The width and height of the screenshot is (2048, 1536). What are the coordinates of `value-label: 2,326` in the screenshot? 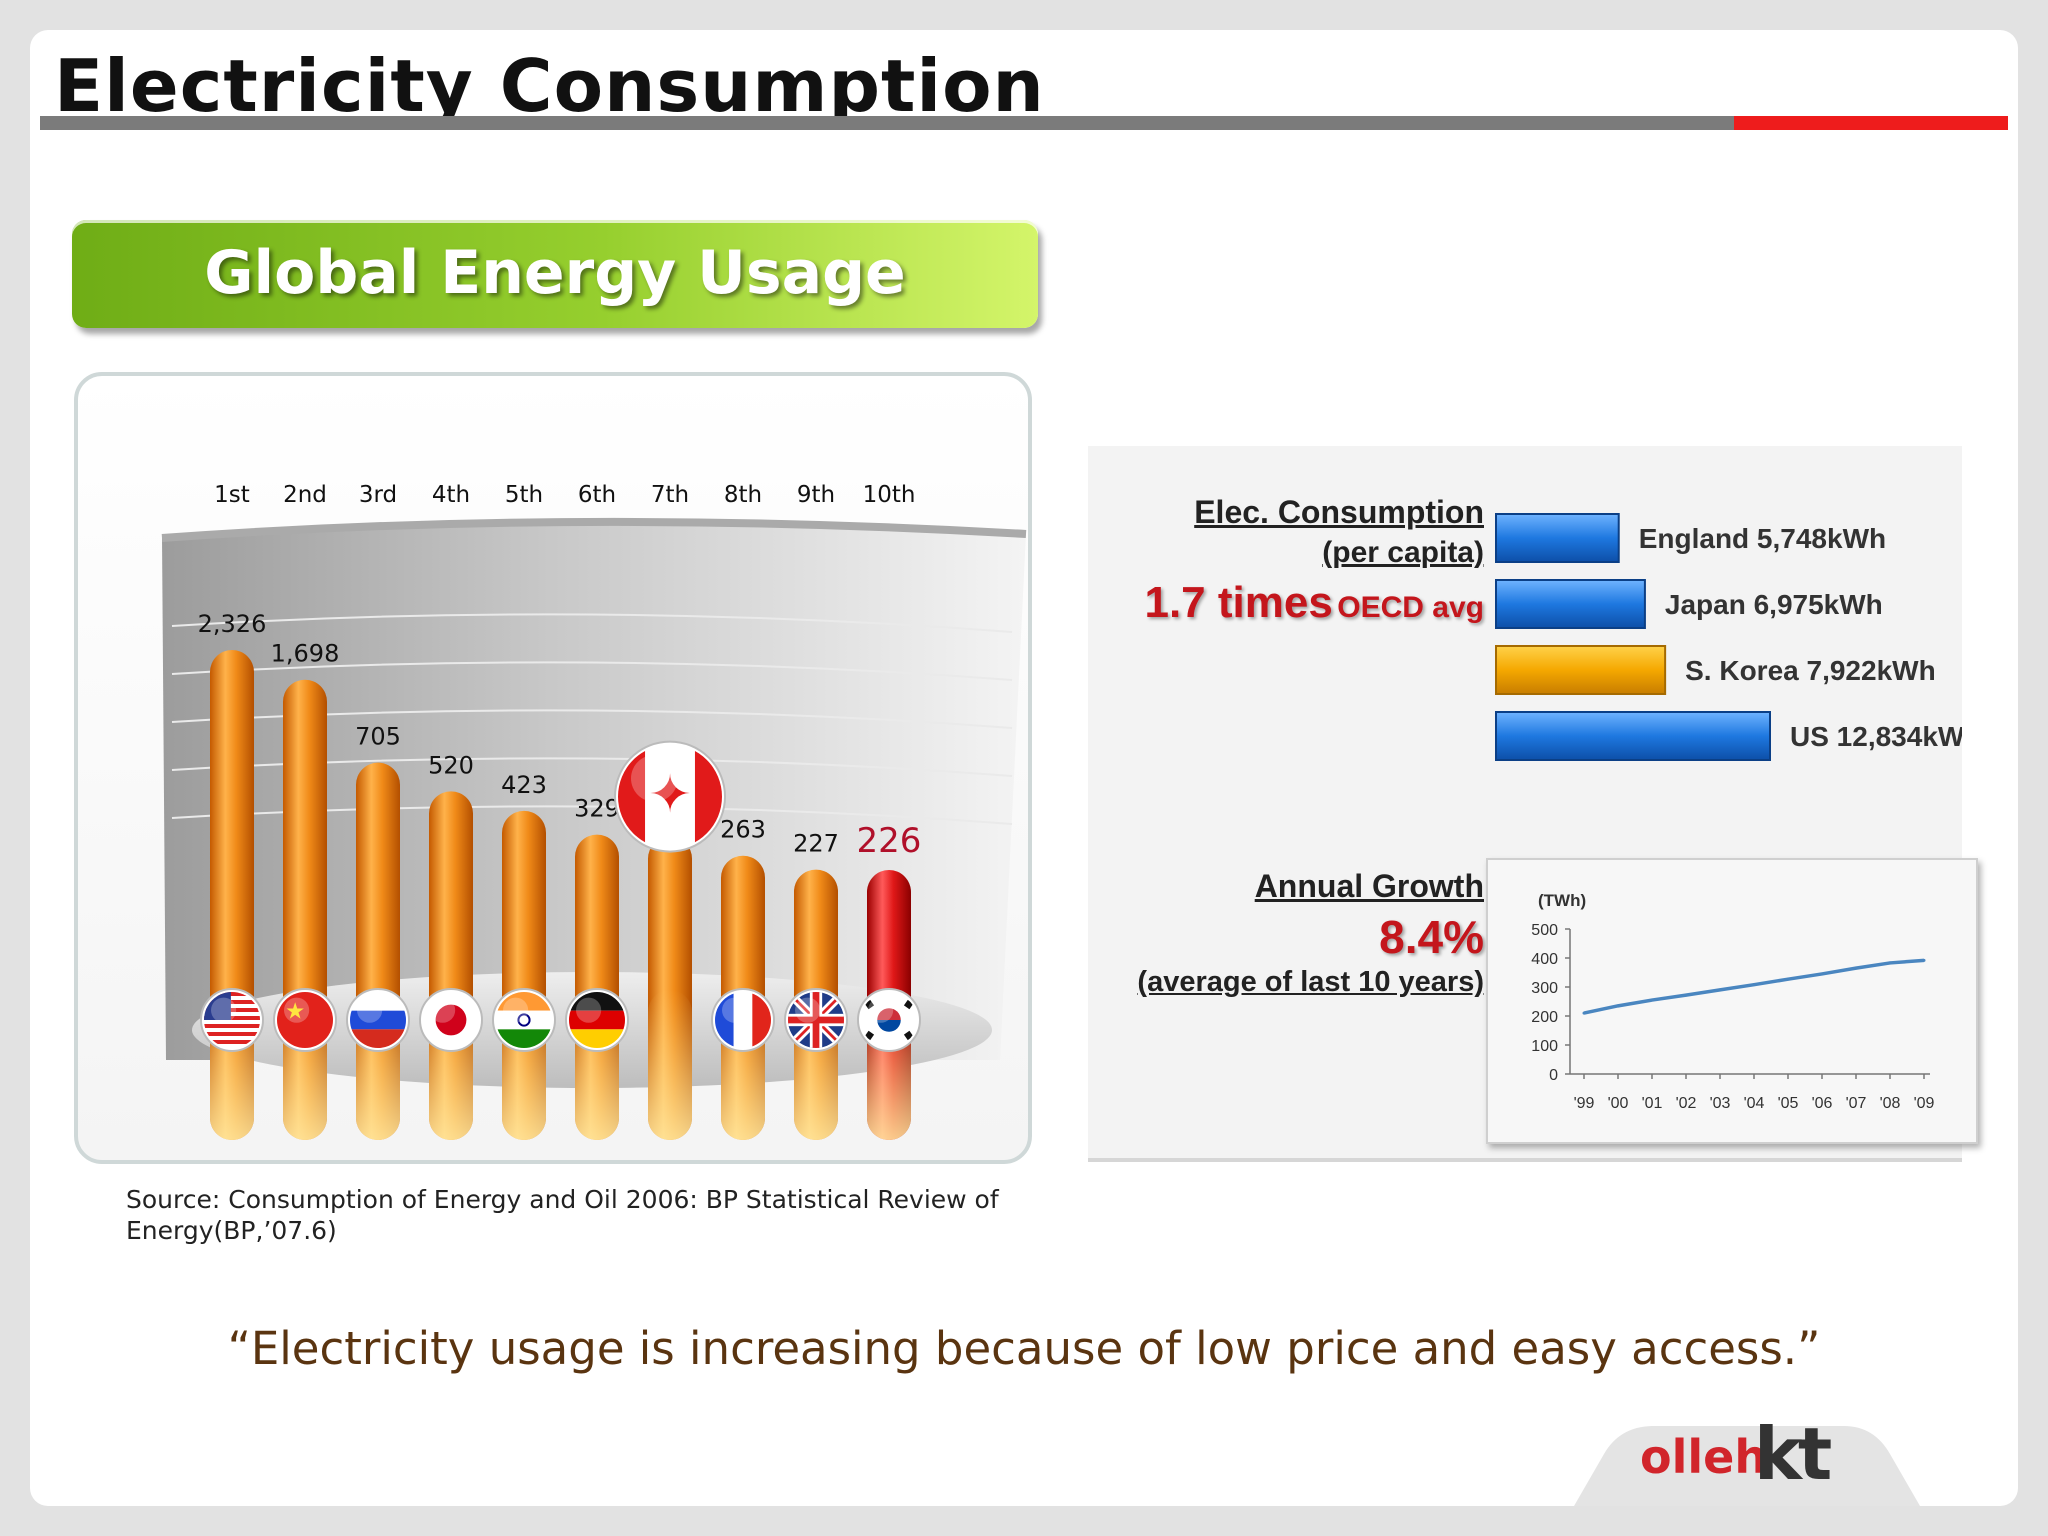 It's located at (232, 624).